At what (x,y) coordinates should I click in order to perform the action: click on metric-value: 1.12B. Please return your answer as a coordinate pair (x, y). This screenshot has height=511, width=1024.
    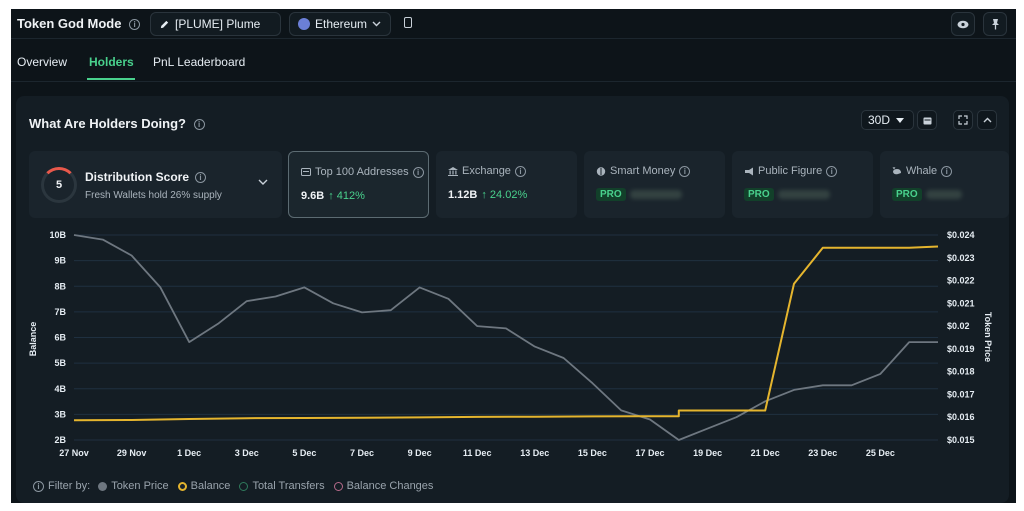
    Looking at the image, I should click on (463, 195).